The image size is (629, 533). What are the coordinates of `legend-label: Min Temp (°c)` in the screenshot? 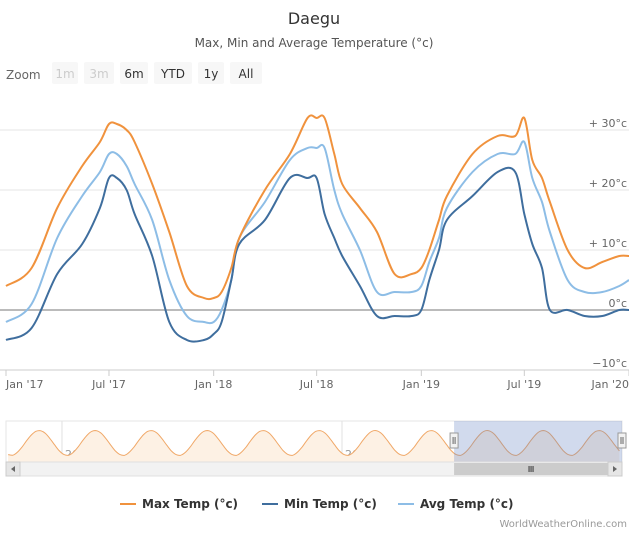 It's located at (330, 504).